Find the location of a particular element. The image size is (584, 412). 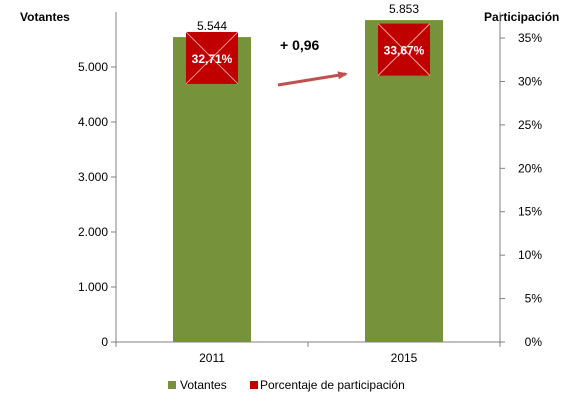

left-tick-label: 0 is located at coordinates (104, 342).